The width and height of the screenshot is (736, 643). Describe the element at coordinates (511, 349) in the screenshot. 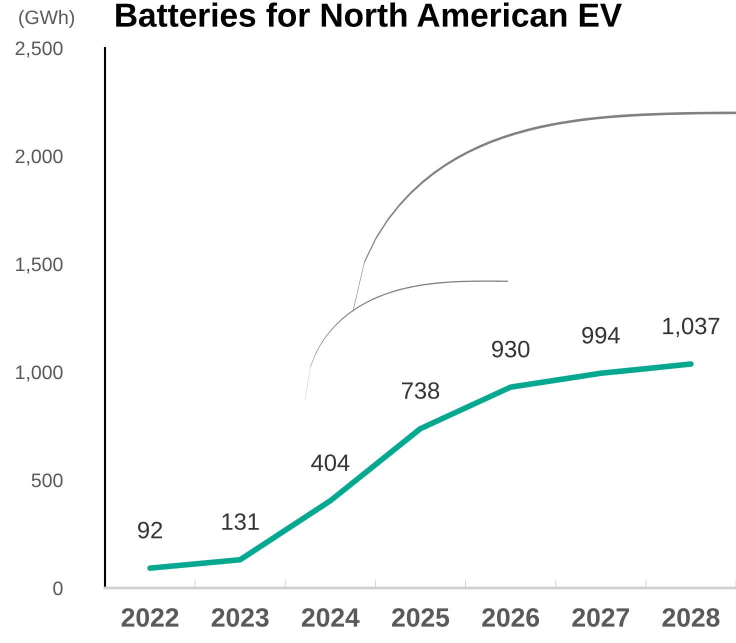

I see `text: 930` at that location.